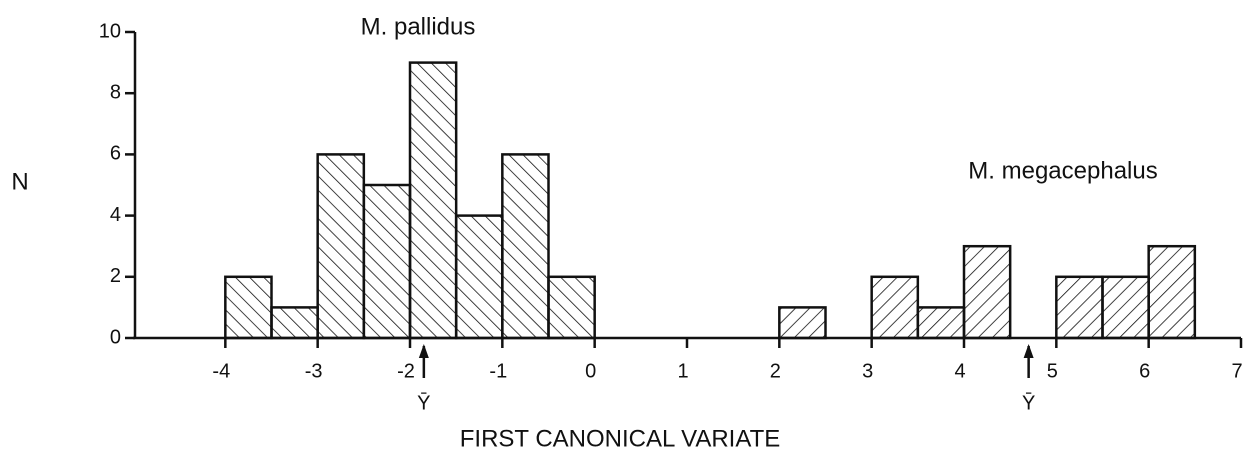 The width and height of the screenshot is (1247, 463). I want to click on x-tick-label: 3, so click(867, 371).